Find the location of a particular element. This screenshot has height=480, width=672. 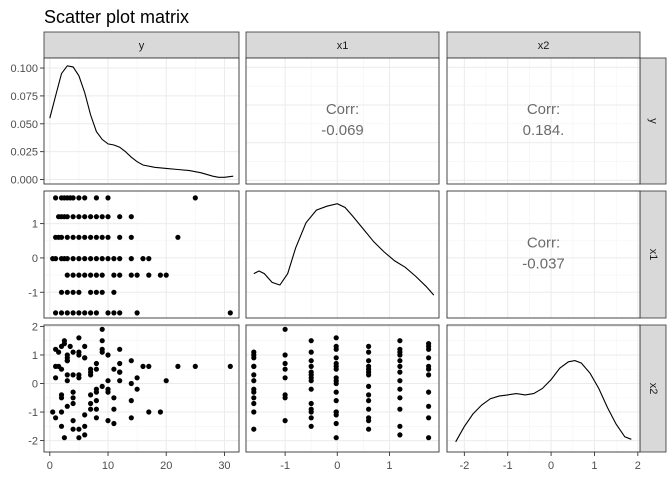

x-tick-label-x2: -2 is located at coordinates (464, 466).